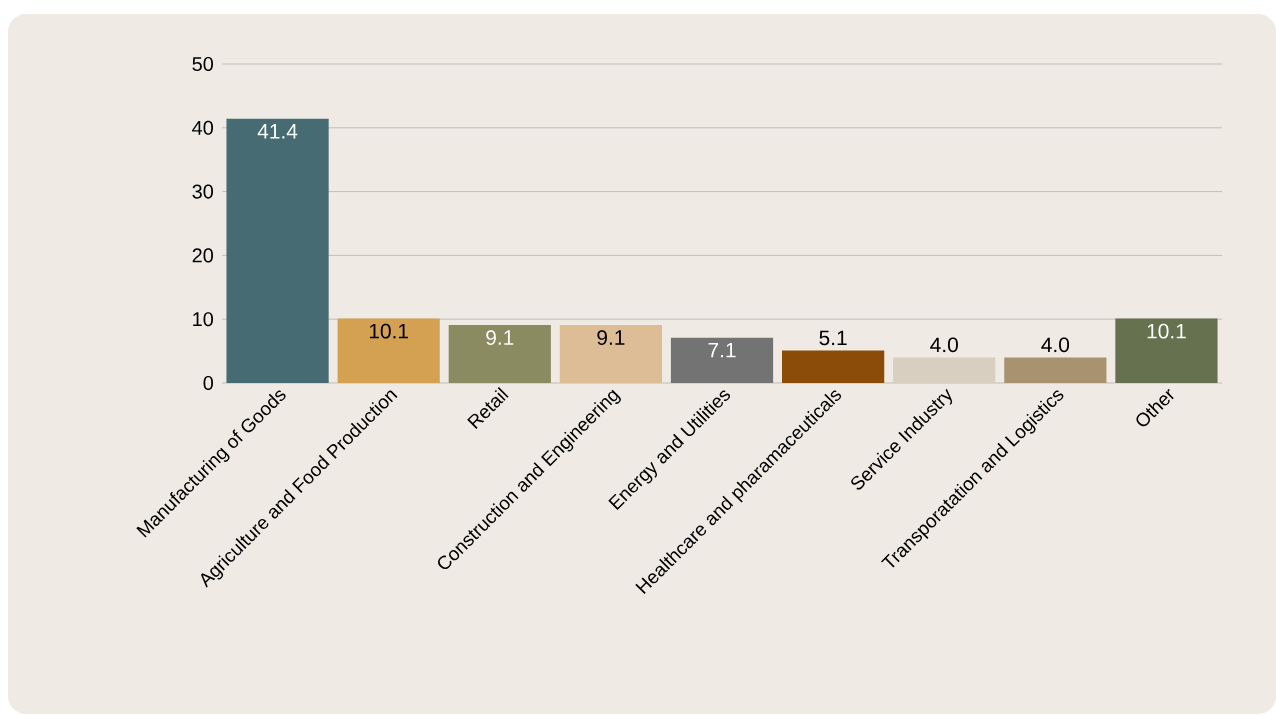 This screenshot has width=1276, height=716. What do you see at coordinates (833, 338) in the screenshot?
I see `data-label: 5.1` at bounding box center [833, 338].